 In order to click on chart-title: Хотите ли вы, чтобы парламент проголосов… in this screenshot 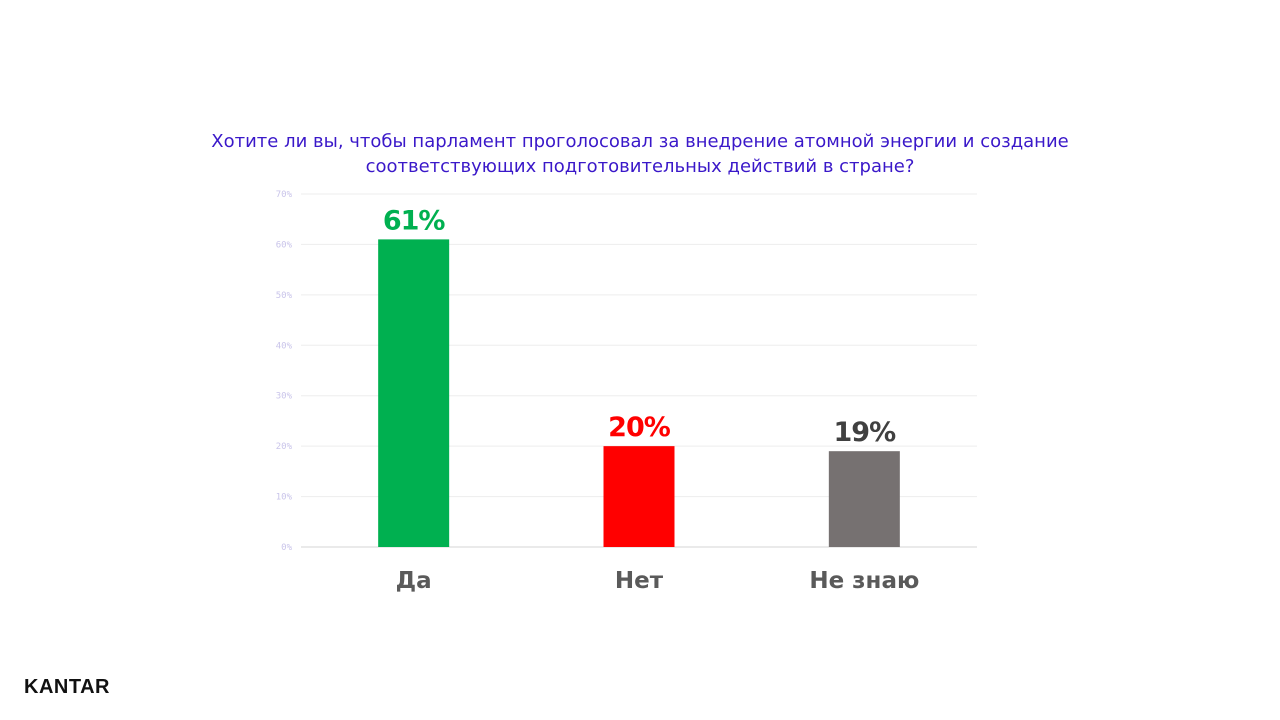, I will do `click(640, 154)`.